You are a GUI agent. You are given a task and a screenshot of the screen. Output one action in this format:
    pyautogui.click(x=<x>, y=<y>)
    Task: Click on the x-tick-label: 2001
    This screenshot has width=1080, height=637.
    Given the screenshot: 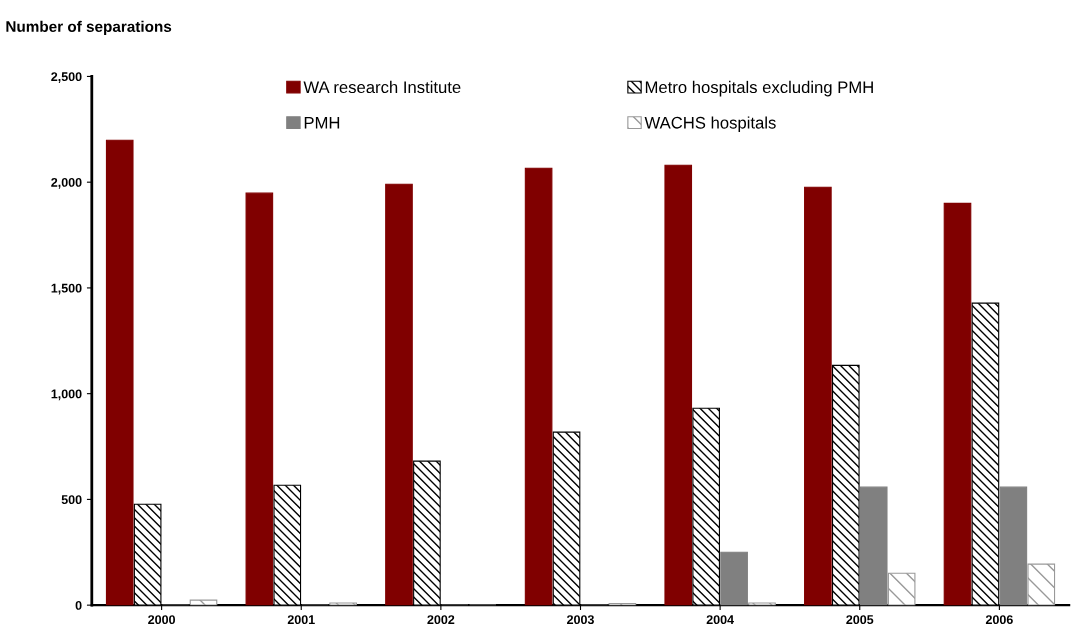 What is the action you would take?
    pyautogui.click(x=301, y=620)
    